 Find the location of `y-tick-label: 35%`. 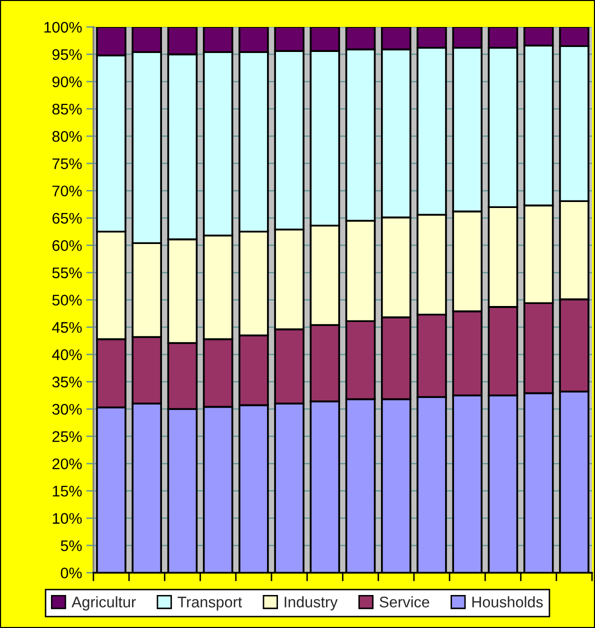

y-tick-label: 35% is located at coordinates (67, 382).